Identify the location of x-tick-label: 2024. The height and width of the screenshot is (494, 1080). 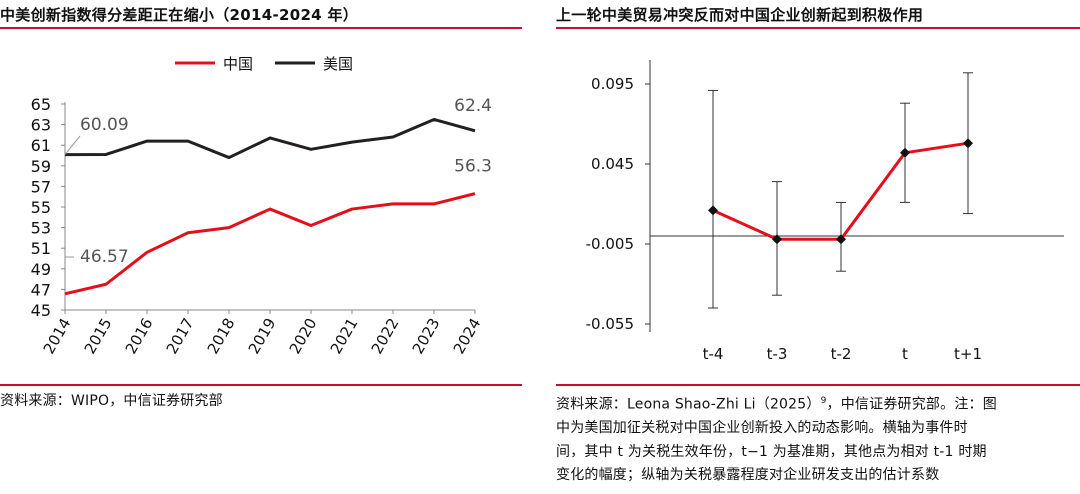
(467, 336).